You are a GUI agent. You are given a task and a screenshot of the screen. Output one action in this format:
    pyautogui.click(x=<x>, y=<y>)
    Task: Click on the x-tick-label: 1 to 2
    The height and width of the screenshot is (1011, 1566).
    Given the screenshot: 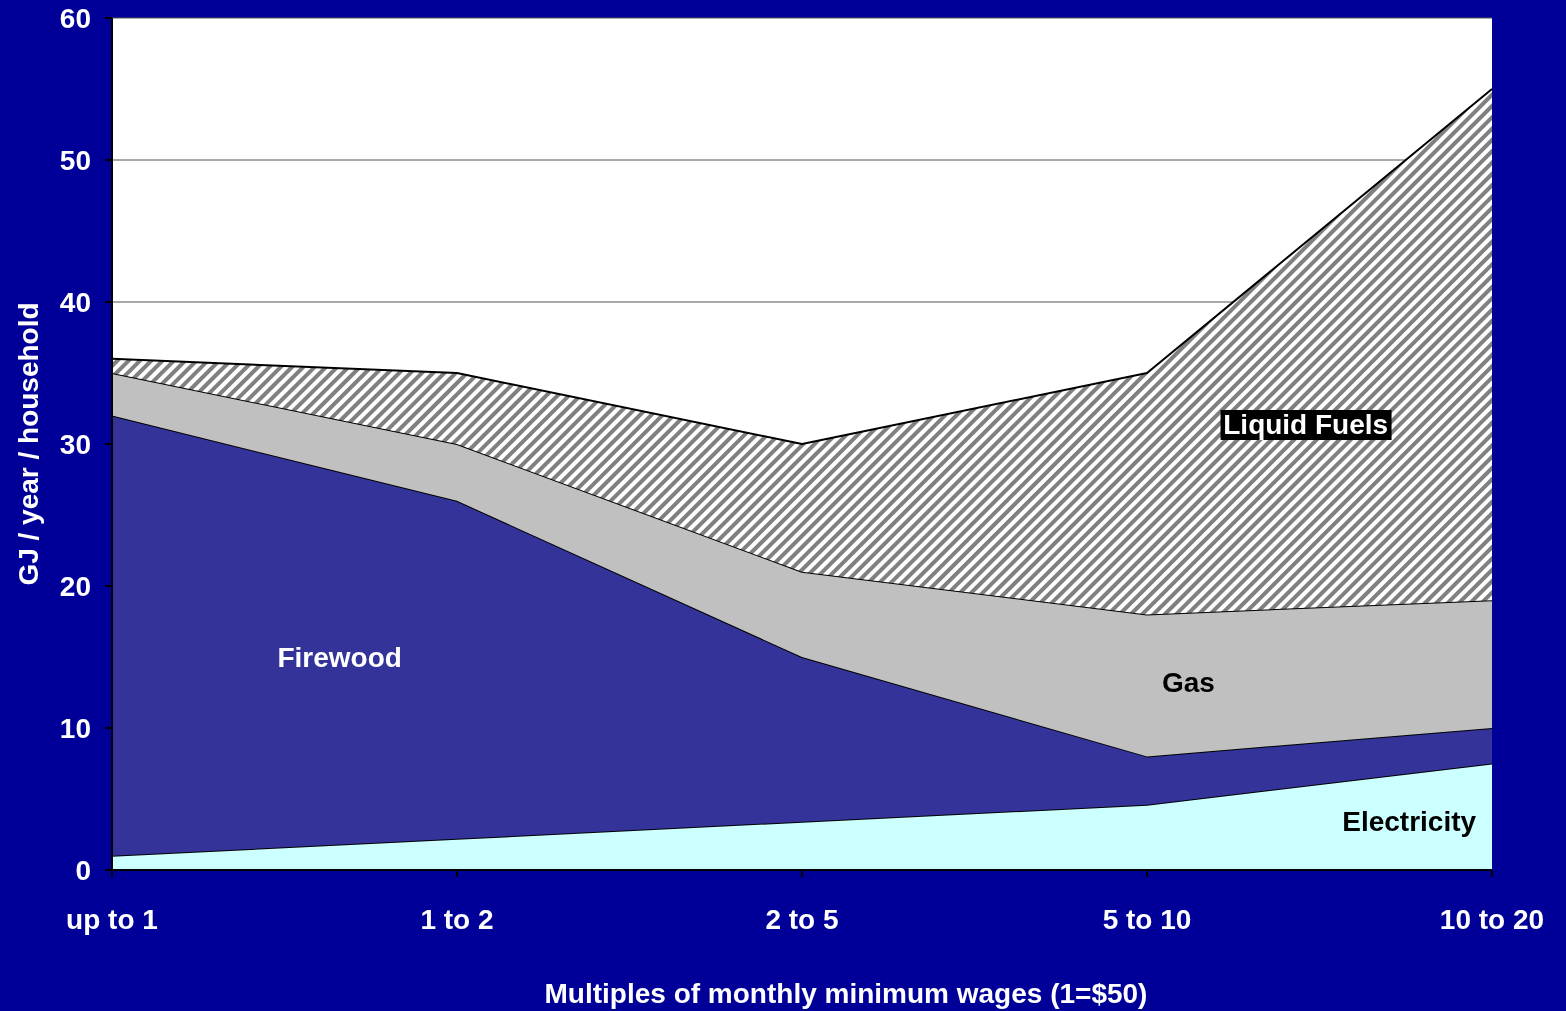 What is the action you would take?
    pyautogui.click(x=457, y=919)
    